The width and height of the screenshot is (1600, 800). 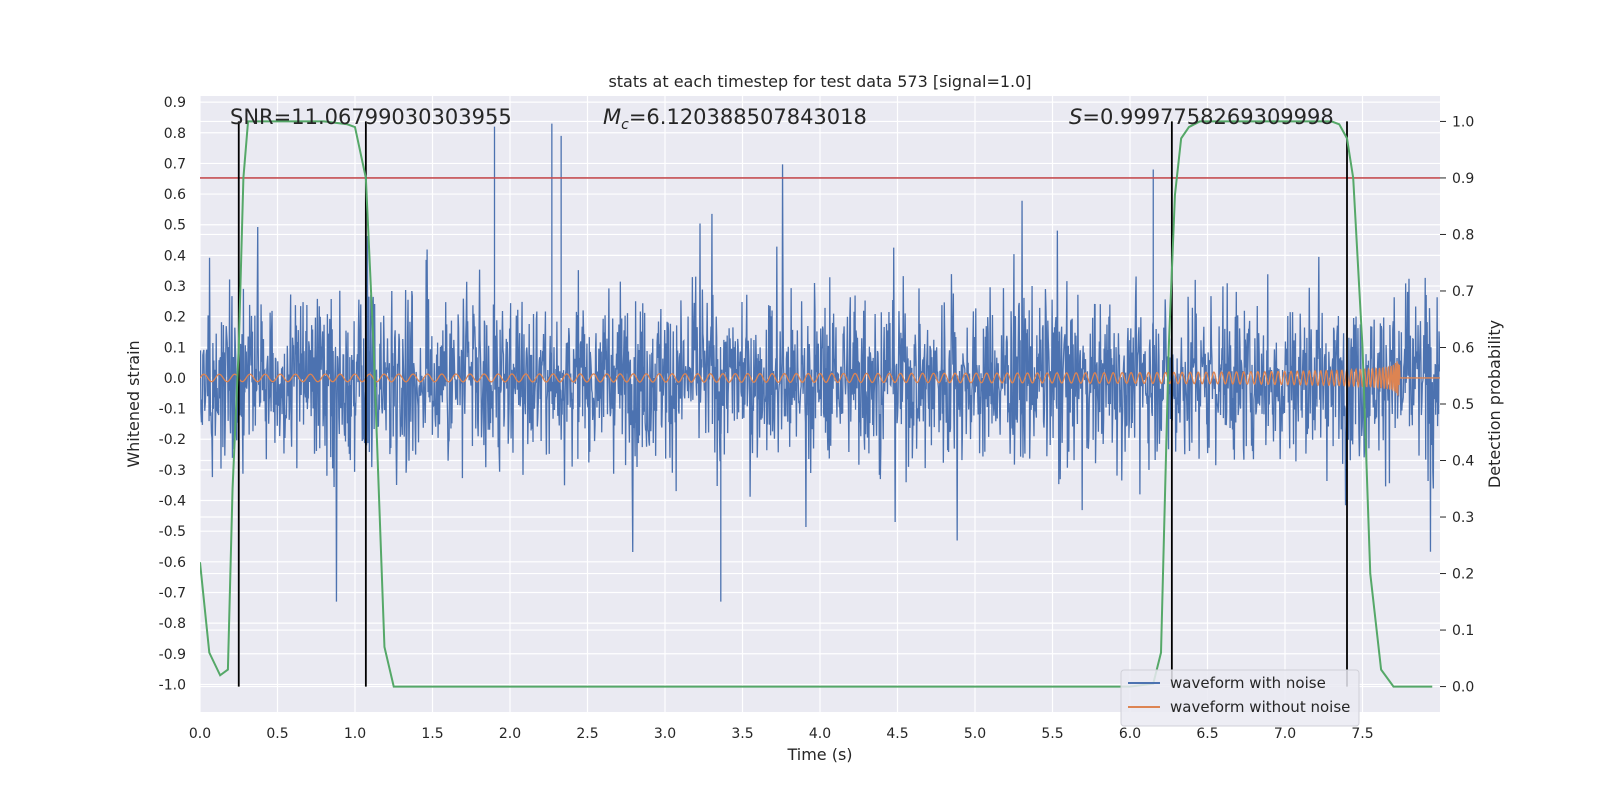 I want to click on y-left-tick-label: -0.6, so click(x=172, y=563).